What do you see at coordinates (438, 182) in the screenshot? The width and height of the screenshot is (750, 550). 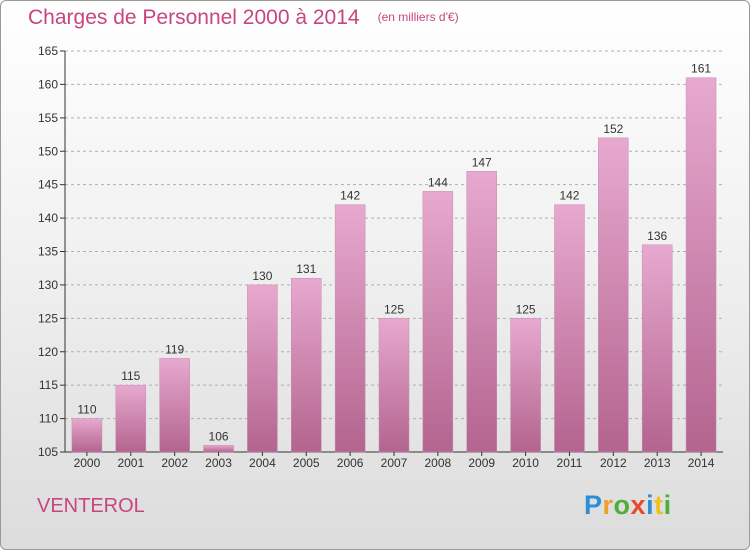 I see `bar-value-label: 144` at bounding box center [438, 182].